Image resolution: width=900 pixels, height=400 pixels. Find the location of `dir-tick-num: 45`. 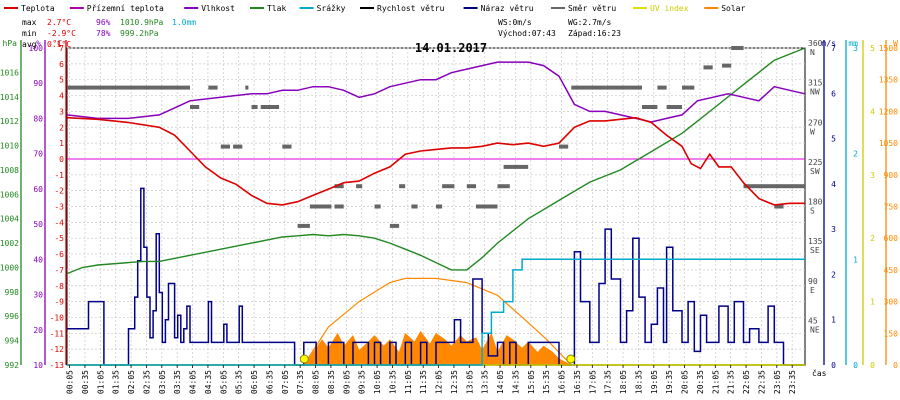

dir-tick-num: 45 is located at coordinates (813, 320).